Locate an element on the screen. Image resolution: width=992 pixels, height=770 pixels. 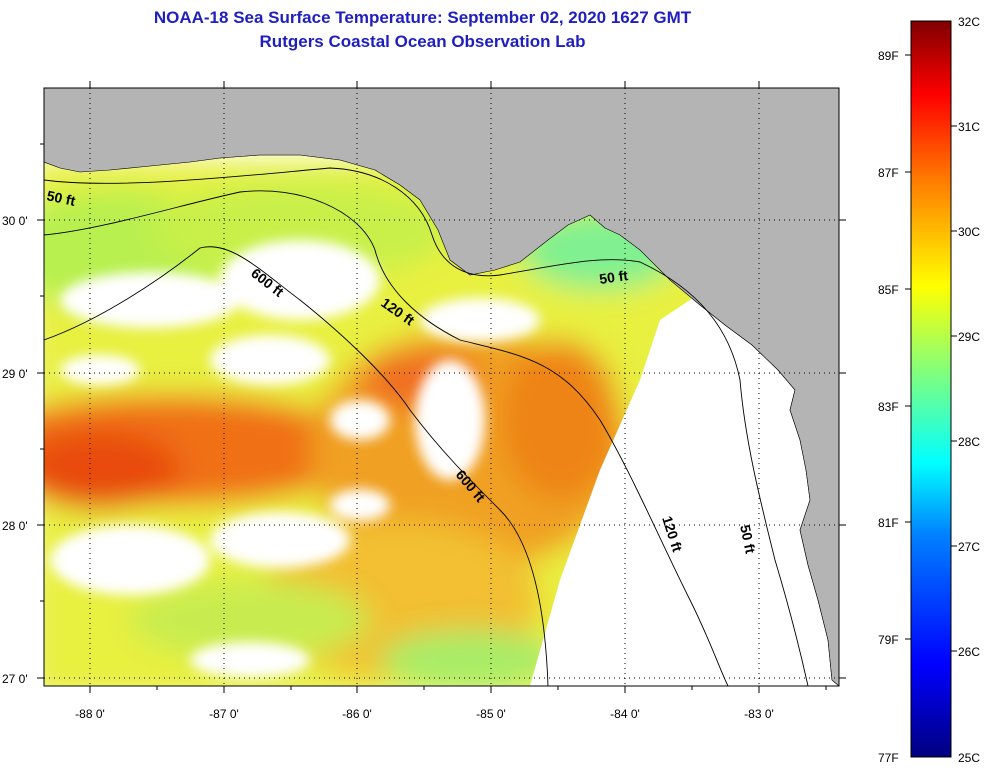
colorbar-c-label: 26C is located at coordinates (969, 652).